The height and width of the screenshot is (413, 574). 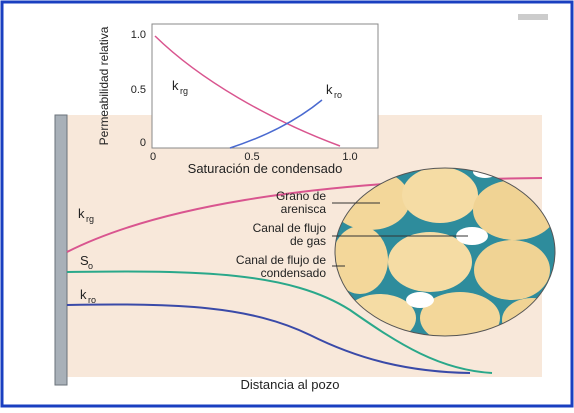 What do you see at coordinates (90, 219) in the screenshot?
I see `curve-label-subscript: rg` at bounding box center [90, 219].